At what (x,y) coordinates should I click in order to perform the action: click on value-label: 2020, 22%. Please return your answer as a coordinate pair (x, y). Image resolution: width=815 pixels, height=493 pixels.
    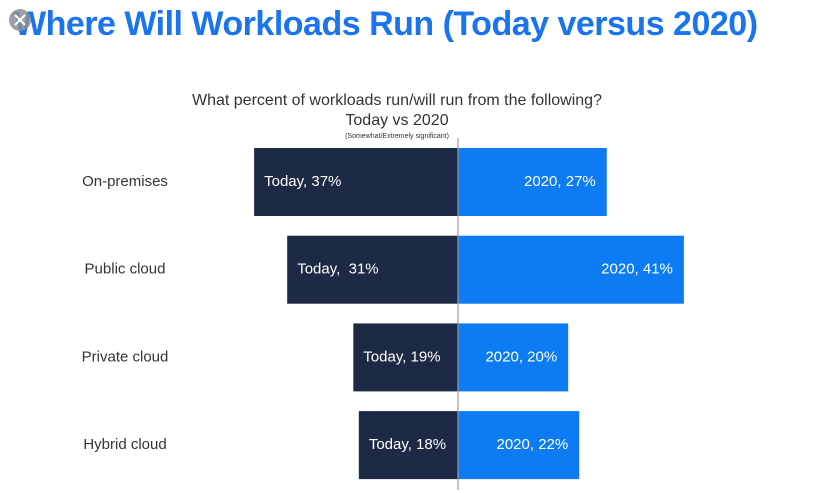
    Looking at the image, I should click on (532, 444).